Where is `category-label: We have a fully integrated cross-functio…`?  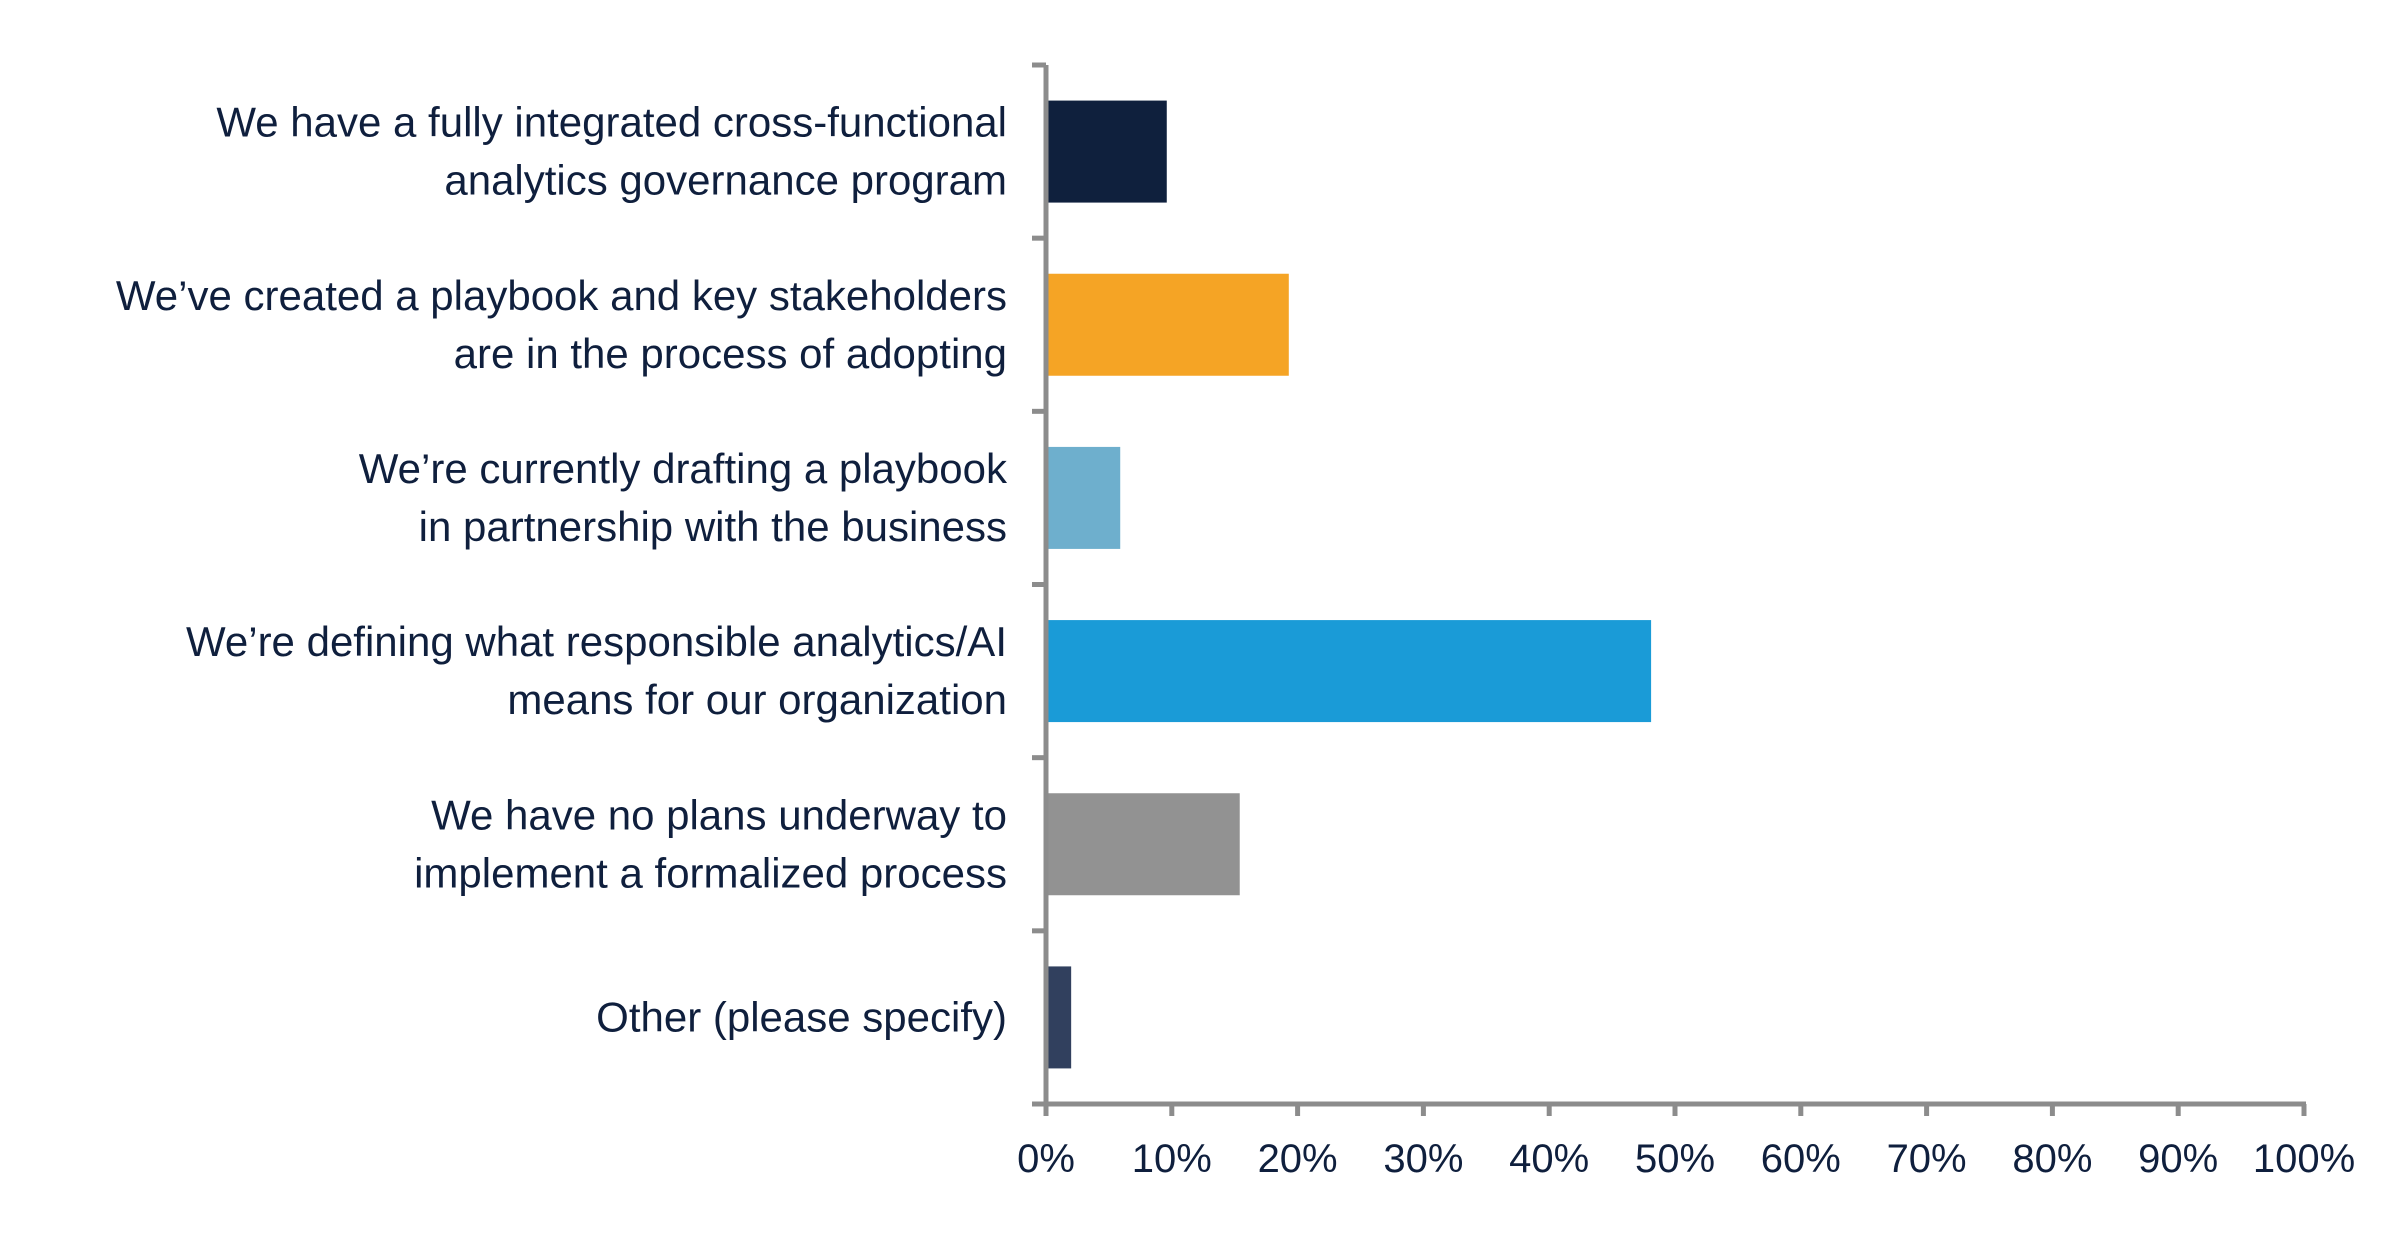
category-label: We have a fully integrated cross-functio… is located at coordinates (611, 122).